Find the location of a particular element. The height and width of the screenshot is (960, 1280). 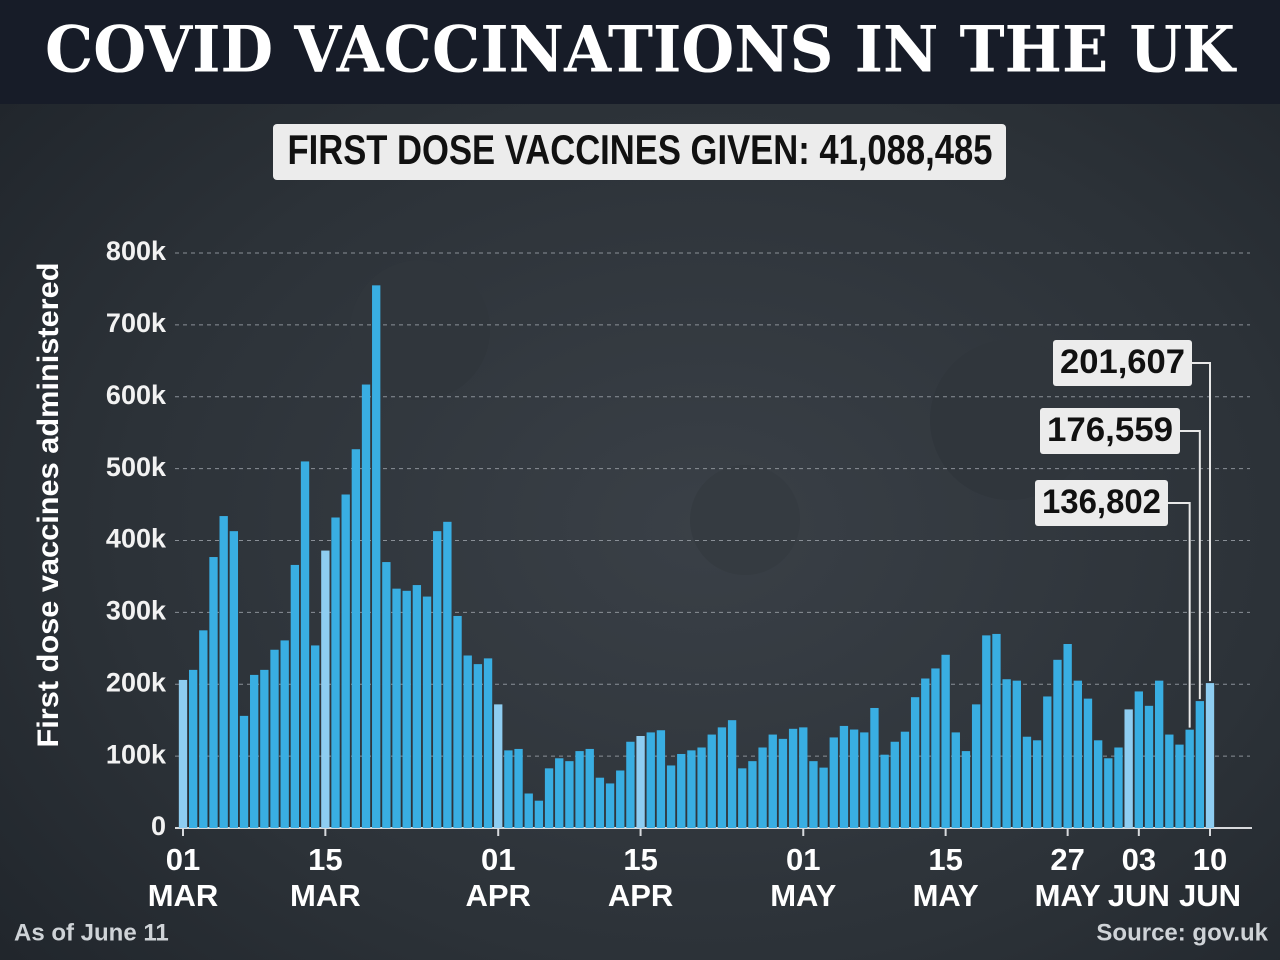

x-tick-label: 15 APR is located at coordinates (640, 877).